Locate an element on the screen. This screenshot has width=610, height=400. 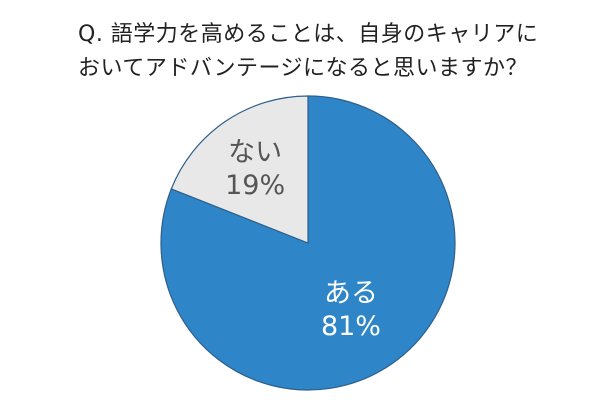
slice-label-no: ない is located at coordinates (255, 152).